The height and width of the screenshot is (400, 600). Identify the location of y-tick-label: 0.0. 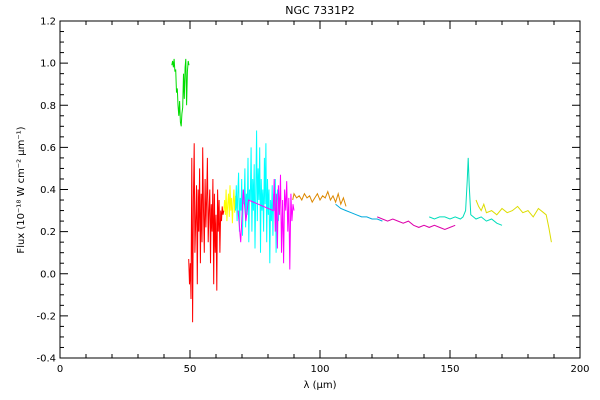
(48, 274).